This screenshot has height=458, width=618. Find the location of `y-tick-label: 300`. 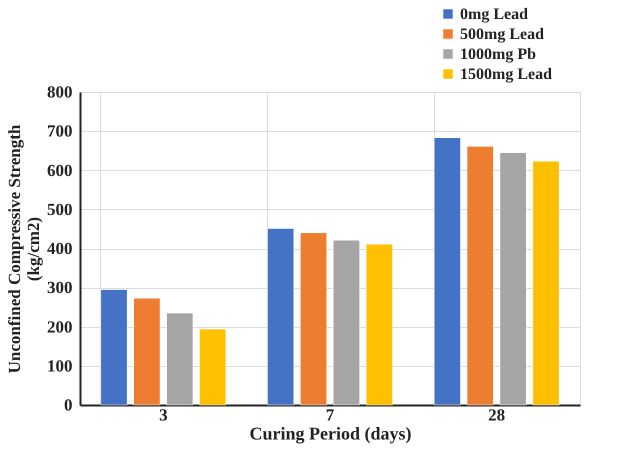

y-tick-label: 300 is located at coordinates (59, 288).